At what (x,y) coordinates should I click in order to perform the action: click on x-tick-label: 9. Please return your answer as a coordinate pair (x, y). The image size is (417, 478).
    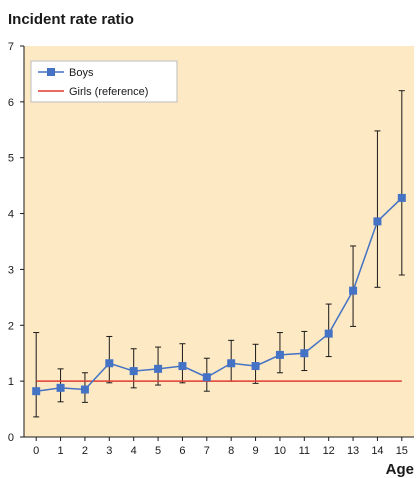
    Looking at the image, I should click on (256, 451).